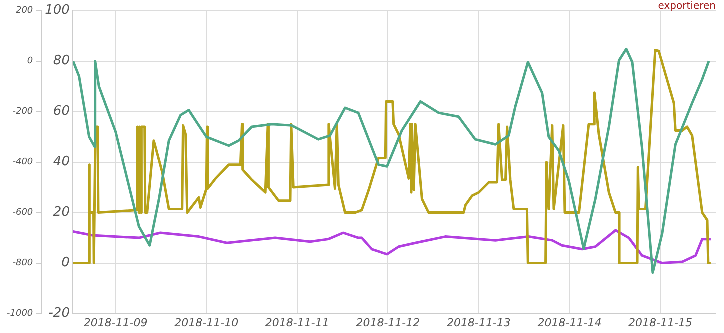 The image size is (724, 333). What do you see at coordinates (25, 11) in the screenshot?
I see `y2-tick-label: 200` at bounding box center [25, 11].